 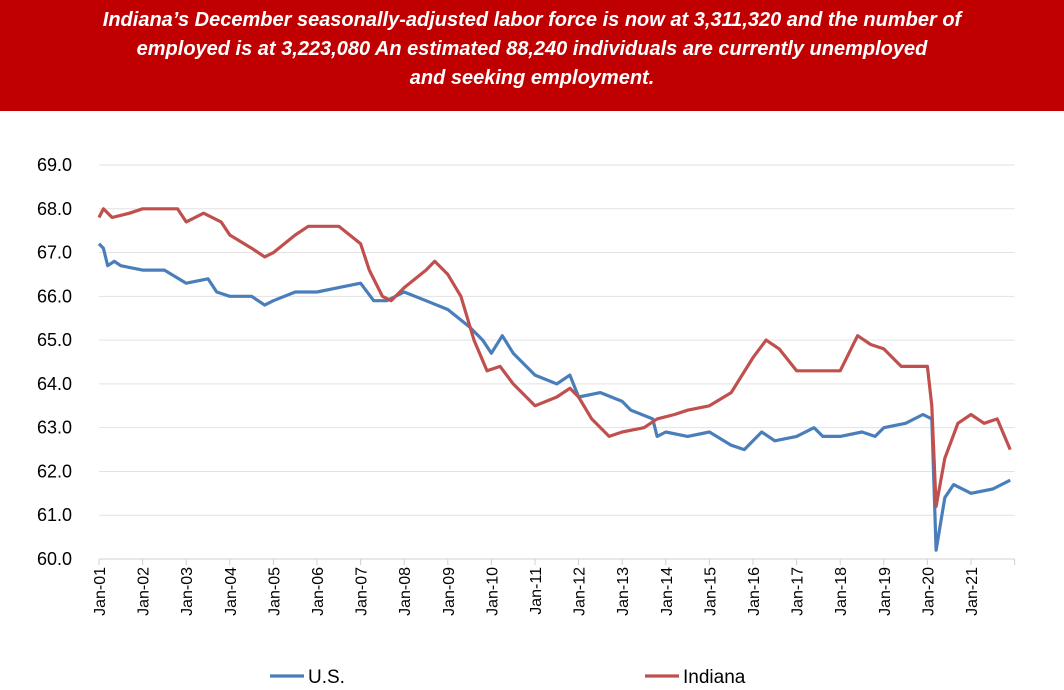 I want to click on x-tick-label: Jan-16, so click(x=754, y=591).